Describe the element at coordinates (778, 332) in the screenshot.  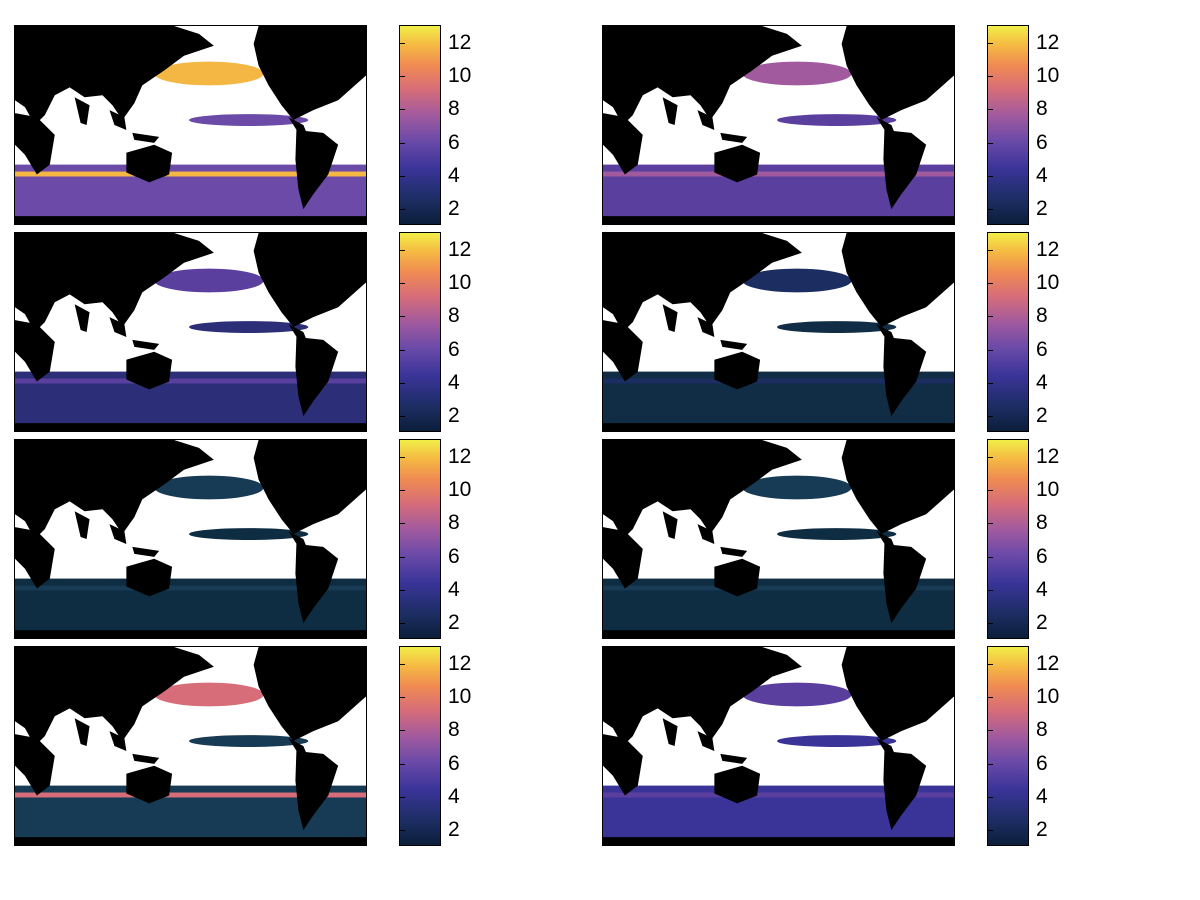
I see `map-panel-r2c2` at that location.